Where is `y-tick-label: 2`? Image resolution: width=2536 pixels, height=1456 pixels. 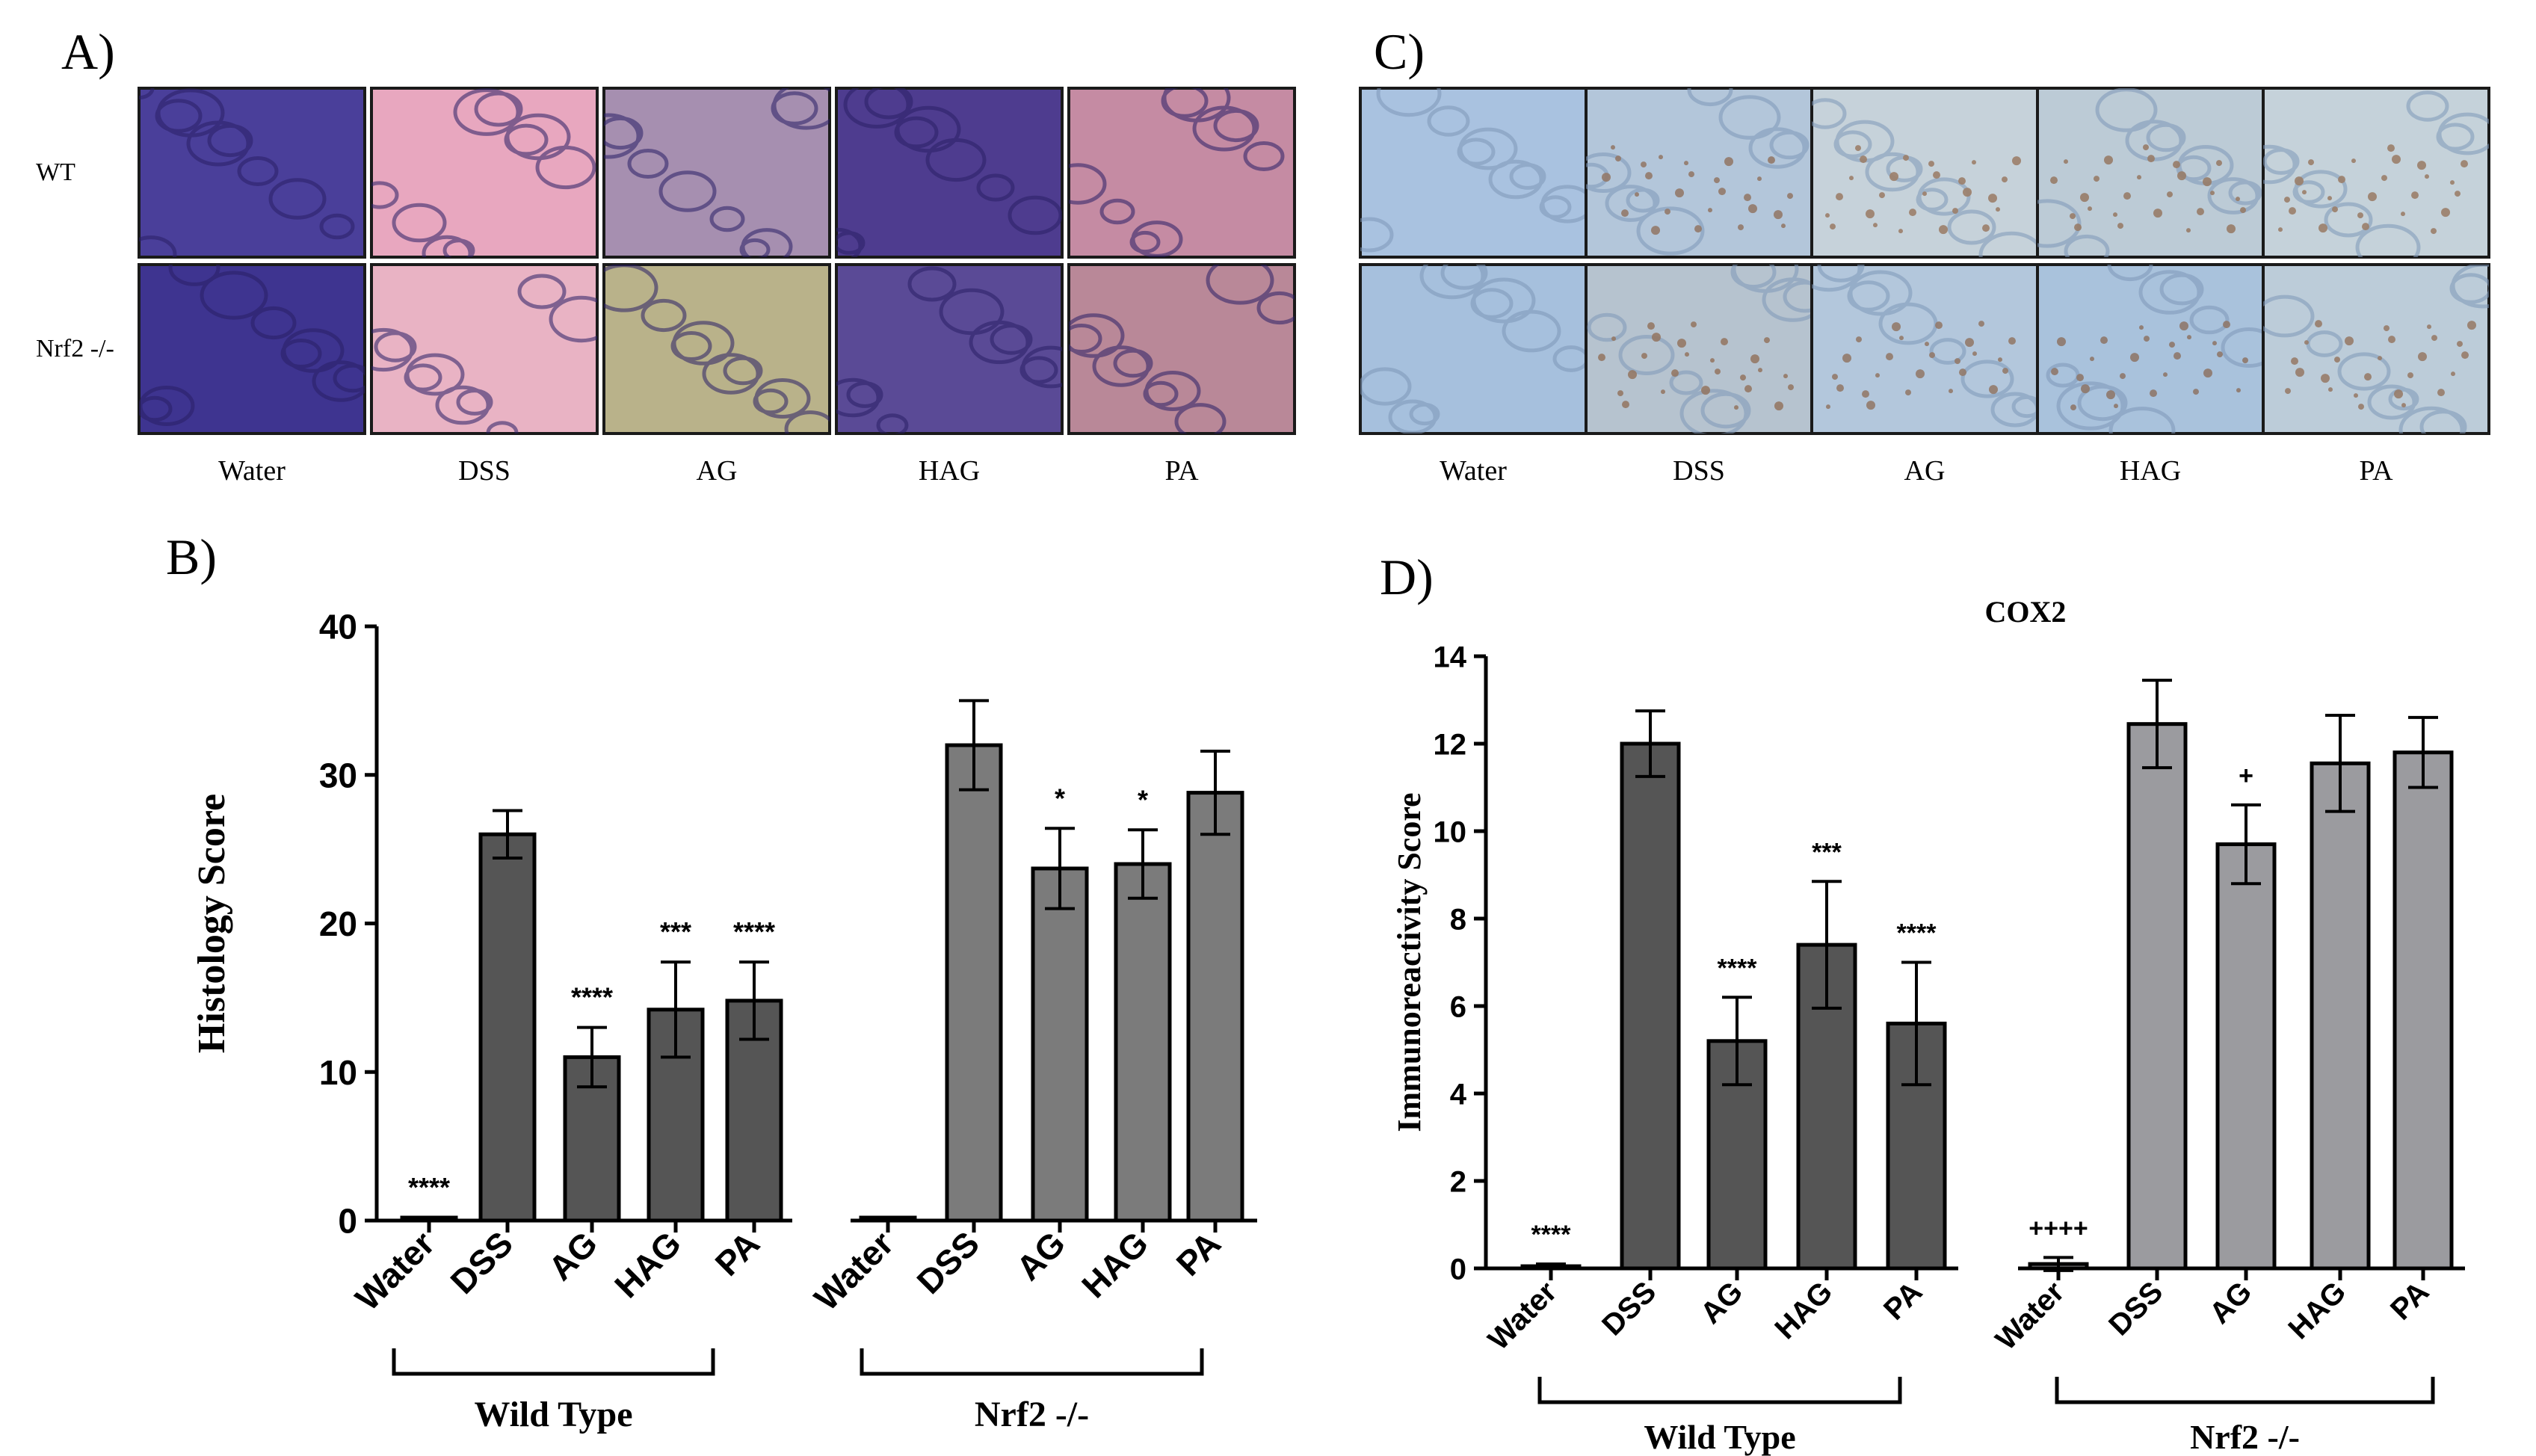 y-tick-label: 2 is located at coordinates (1458, 1181).